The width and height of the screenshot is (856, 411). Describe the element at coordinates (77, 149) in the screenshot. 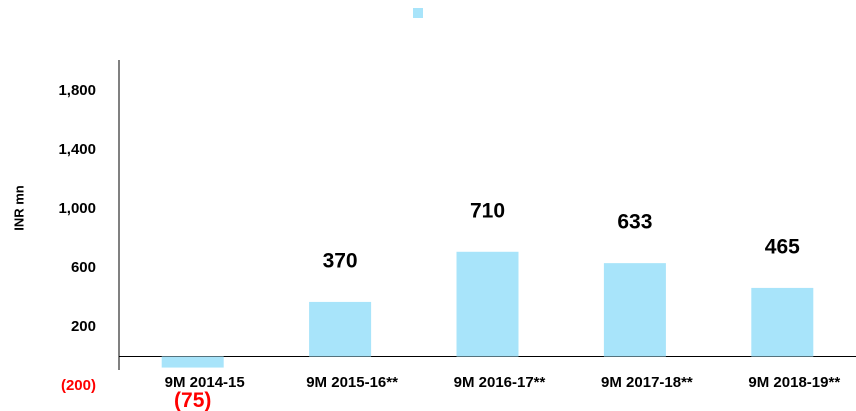

I see `y-tick-label: 1,400` at that location.